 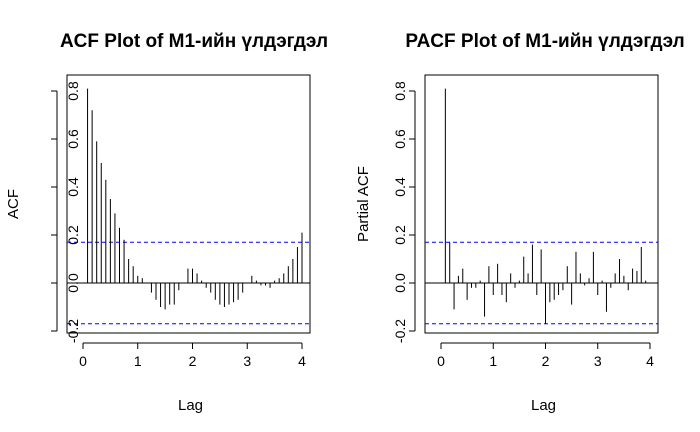 I want to click on y-axis-label: Partial ACF, so click(x=363, y=204).